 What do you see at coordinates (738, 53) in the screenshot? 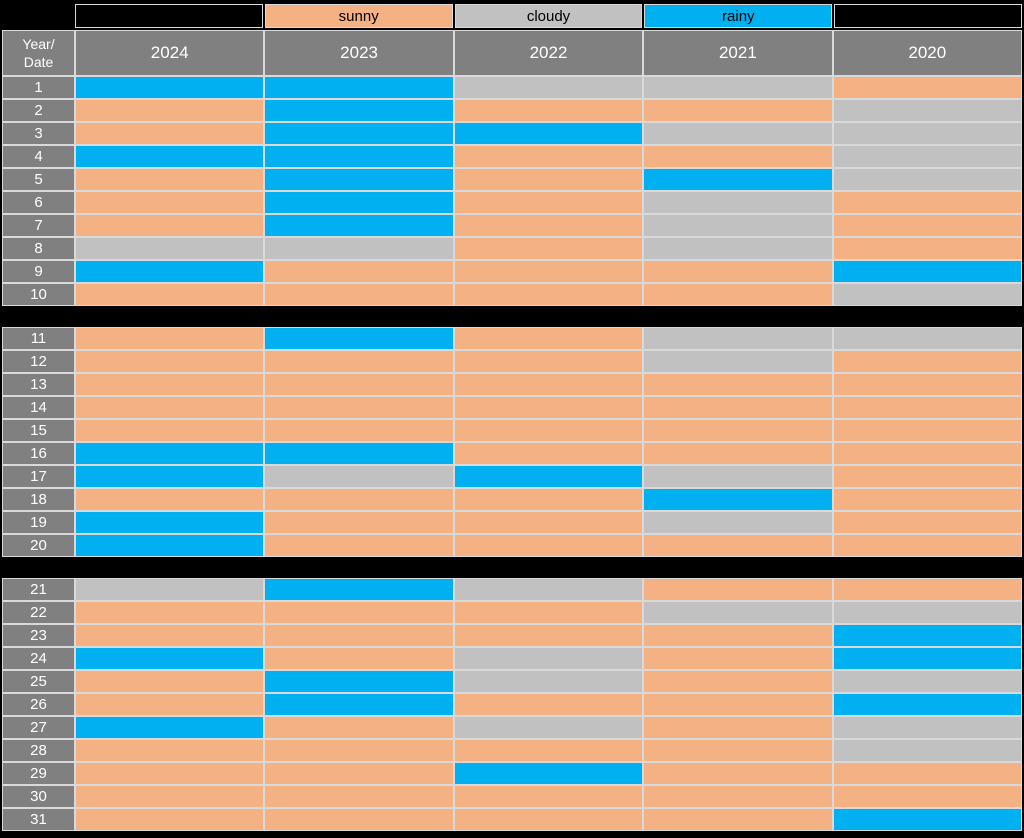
I see `year-header-2021: 2021` at bounding box center [738, 53].